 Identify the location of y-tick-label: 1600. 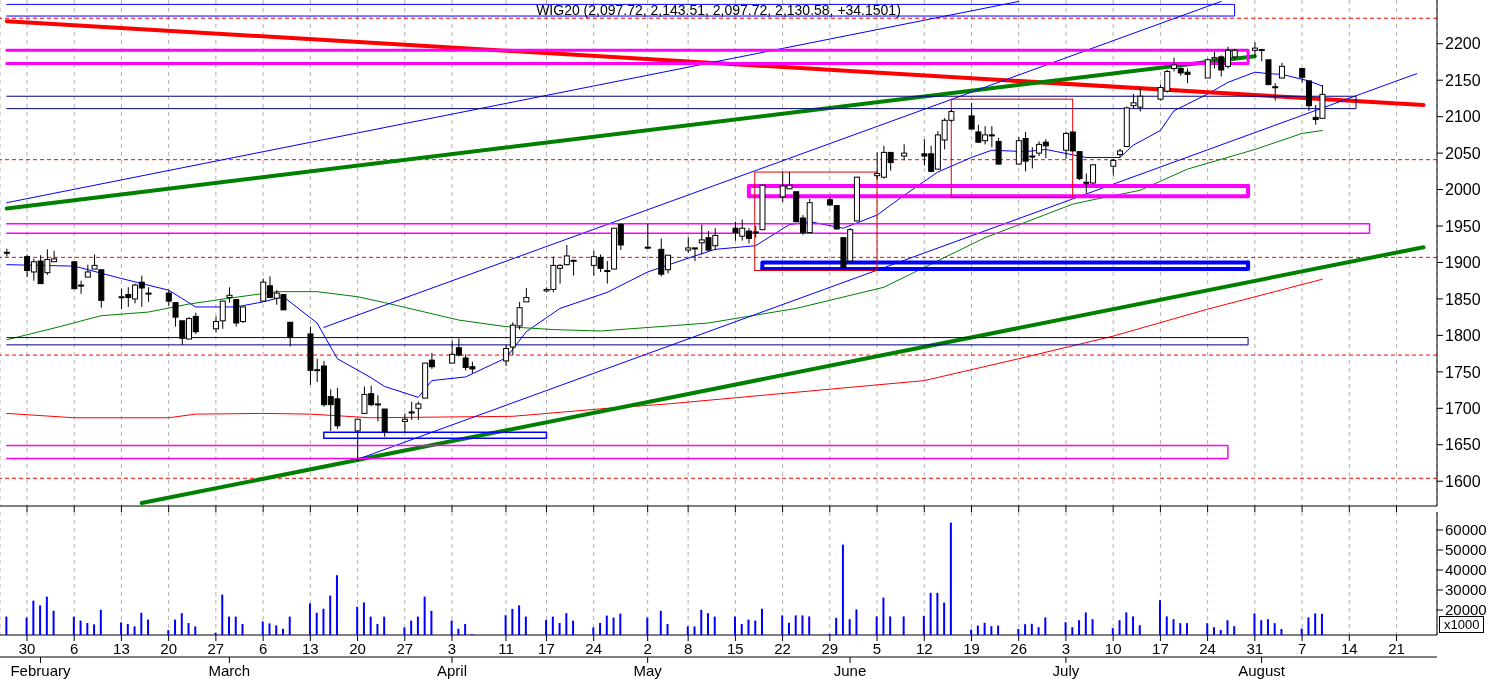
(1463, 481).